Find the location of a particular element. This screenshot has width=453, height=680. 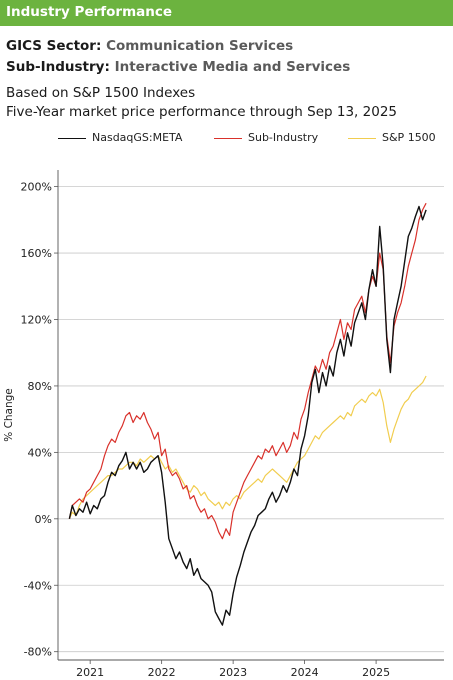

x-tick-label: 2021 is located at coordinates (90, 672).